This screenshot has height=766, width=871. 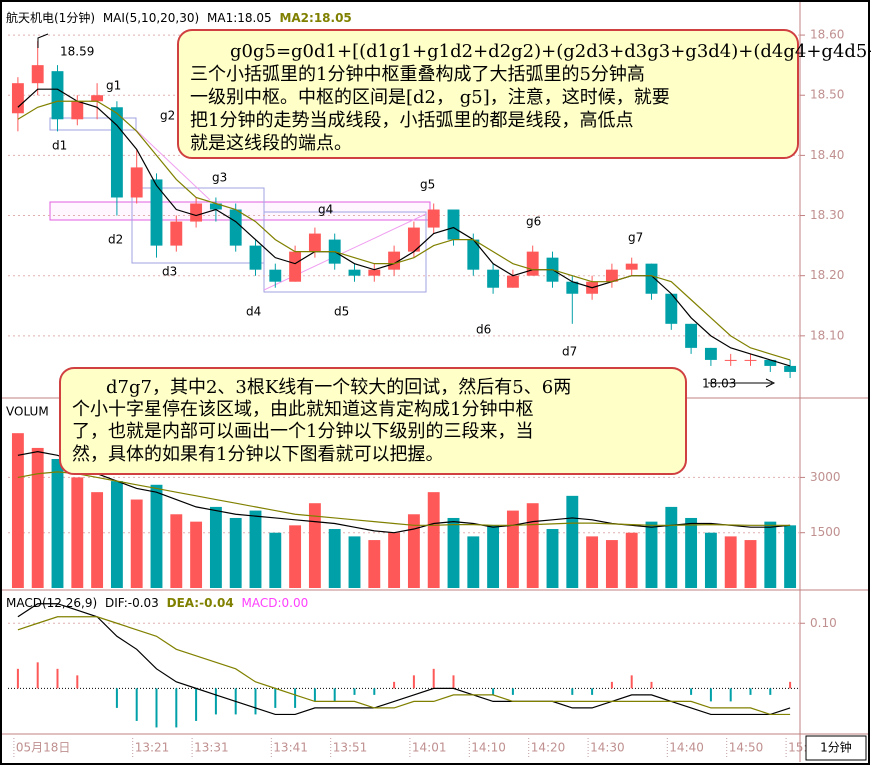 I want to click on note-line: d7g7，其中2、3根K线有一个较大的回试，然后有5、6两, so click(x=338, y=387).